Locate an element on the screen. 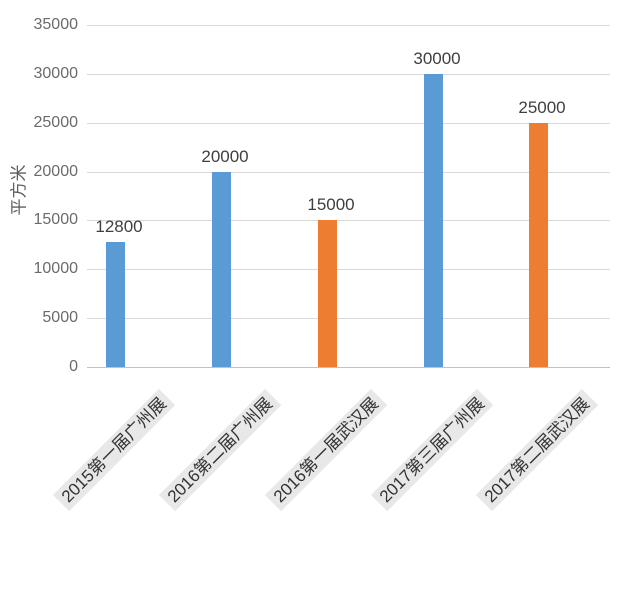  y-tick-label: 20000 is located at coordinates (56, 171).